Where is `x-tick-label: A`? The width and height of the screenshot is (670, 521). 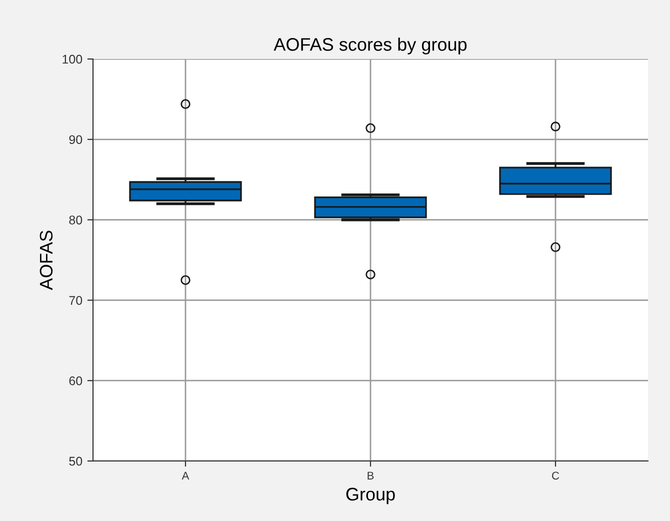
x-tick-label: A is located at coordinates (186, 476).